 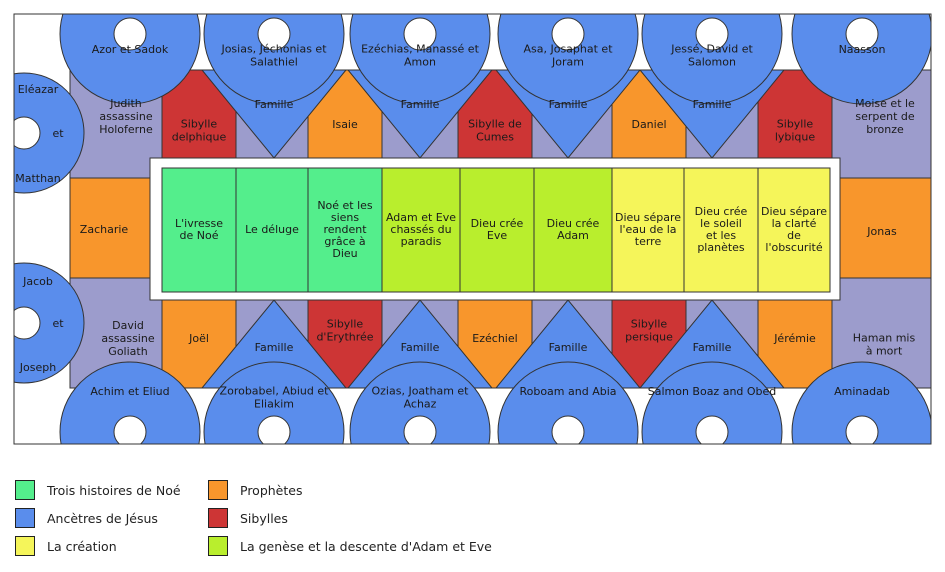 I want to click on seat-bottom-label: Joël, so click(x=198, y=338).